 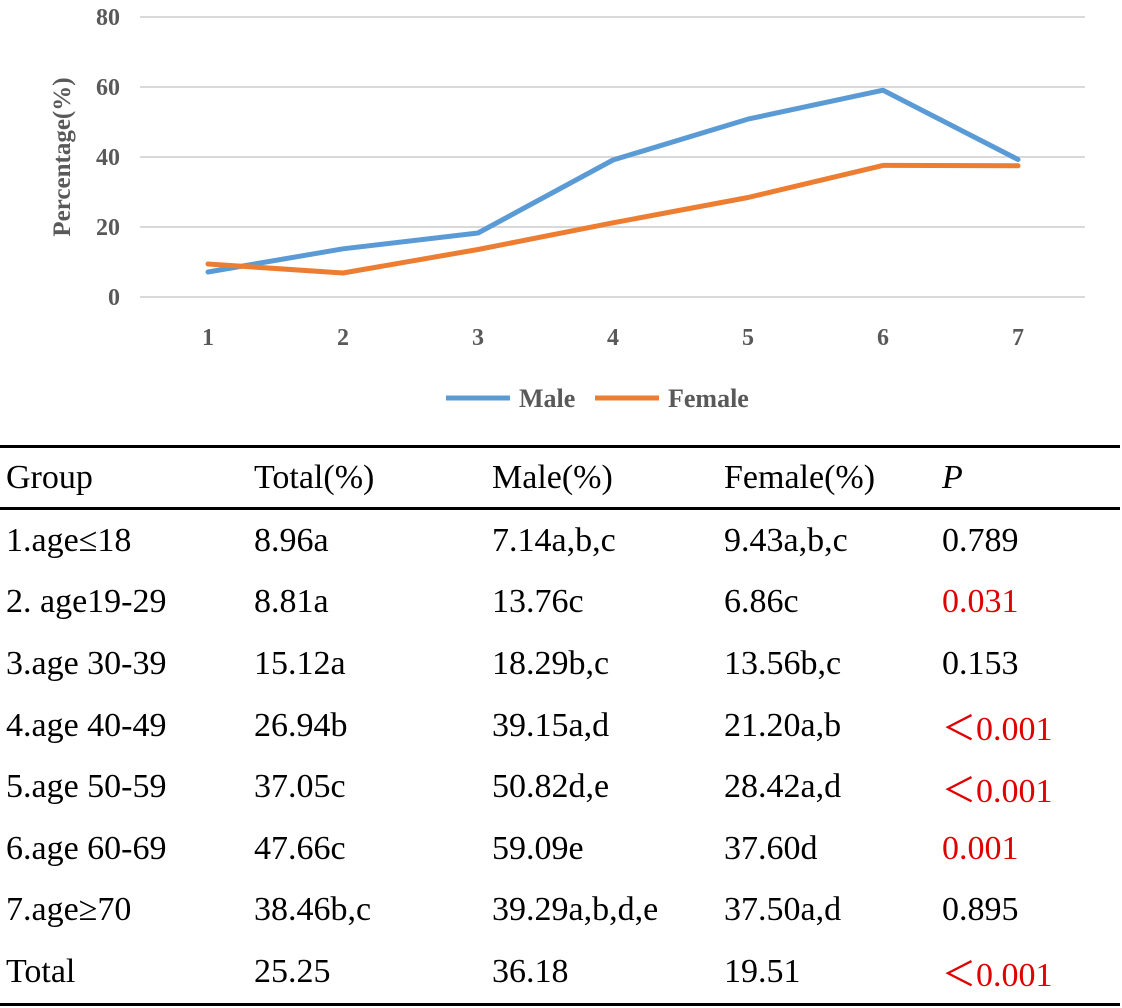 I want to click on cell-group: 6.age 60-69, so click(x=86, y=848).